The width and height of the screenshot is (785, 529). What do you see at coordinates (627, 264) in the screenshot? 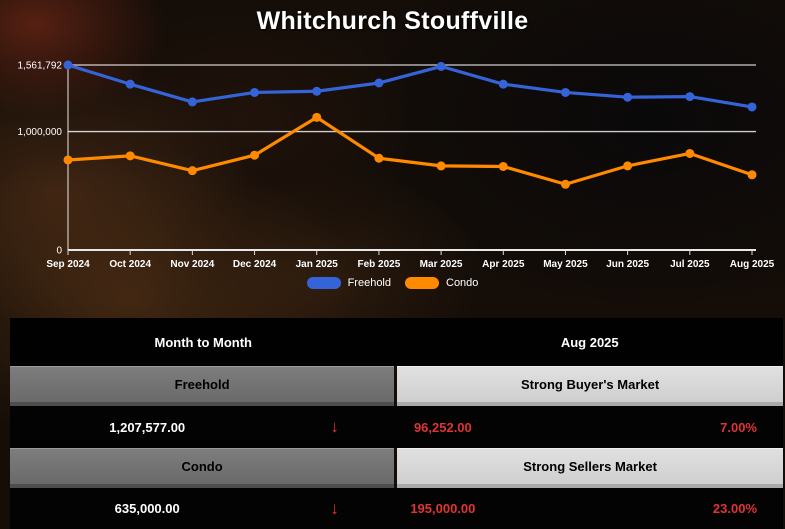
I see `x-axis-tick-label: Jun 2025` at bounding box center [627, 264].